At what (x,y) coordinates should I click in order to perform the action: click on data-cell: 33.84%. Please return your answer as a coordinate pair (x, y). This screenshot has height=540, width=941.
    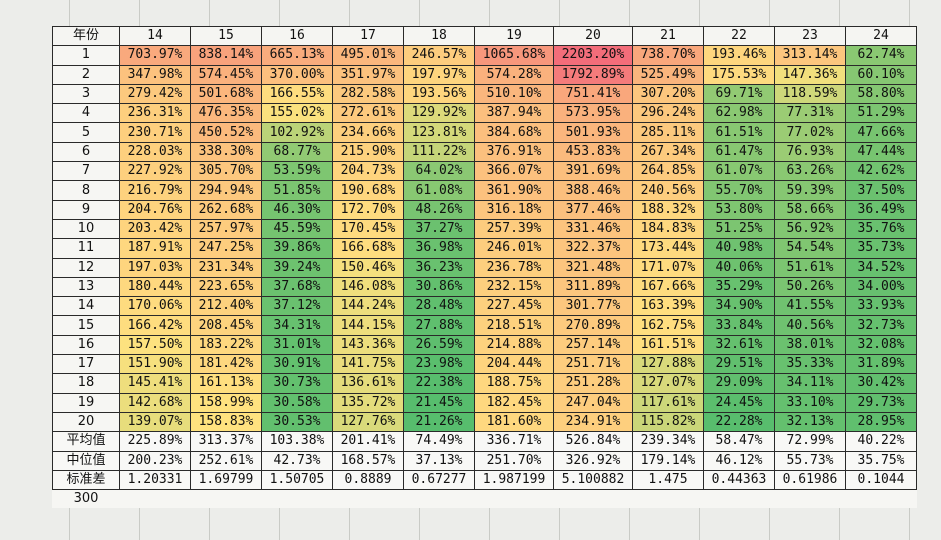
    Looking at the image, I should click on (739, 325).